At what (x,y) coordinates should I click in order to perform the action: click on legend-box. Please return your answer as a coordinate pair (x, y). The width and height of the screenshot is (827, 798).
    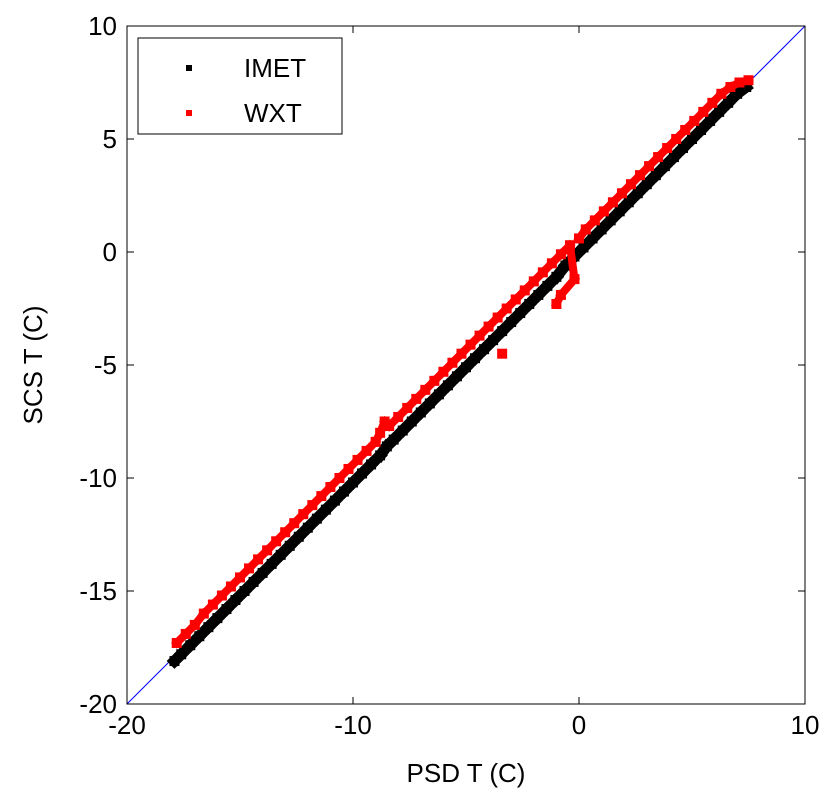
    Looking at the image, I should click on (240, 86).